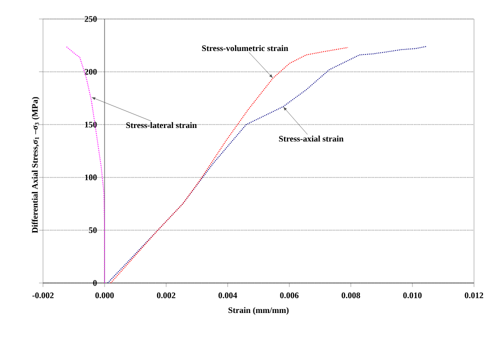 The image size is (500, 340). Describe the element at coordinates (95, 283) in the screenshot. I see `y-tick-label: 0` at that location.